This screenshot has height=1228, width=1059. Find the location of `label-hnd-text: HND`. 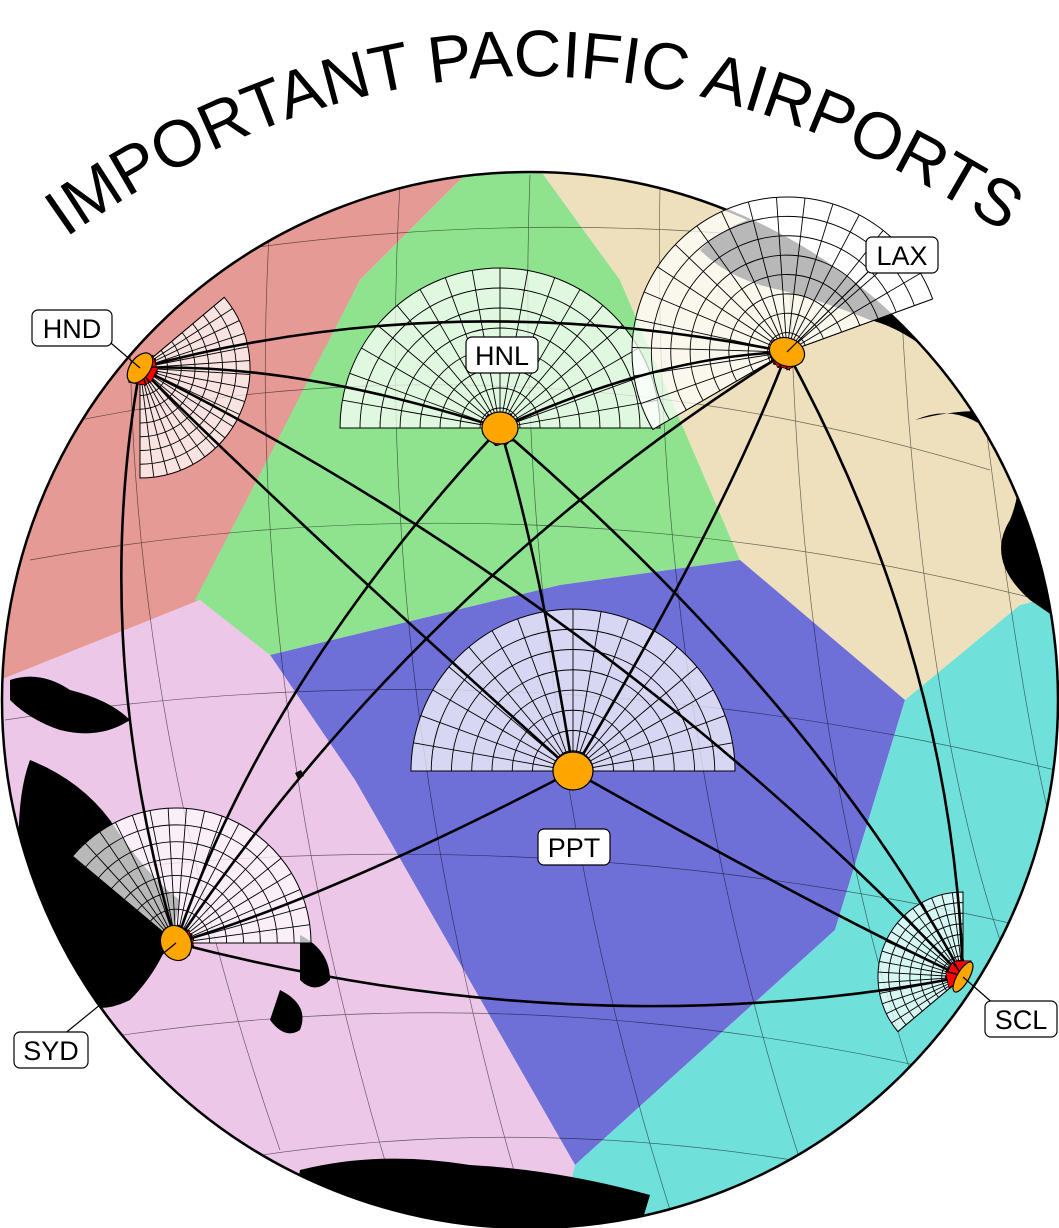

label-hnd-text: HND is located at coordinates (72, 329).